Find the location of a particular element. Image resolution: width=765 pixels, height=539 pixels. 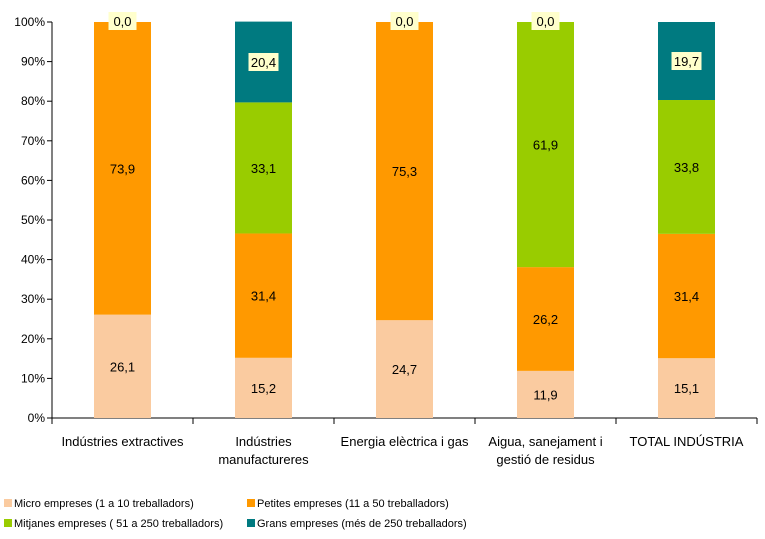

data-label: 19,7 is located at coordinates (686, 61).